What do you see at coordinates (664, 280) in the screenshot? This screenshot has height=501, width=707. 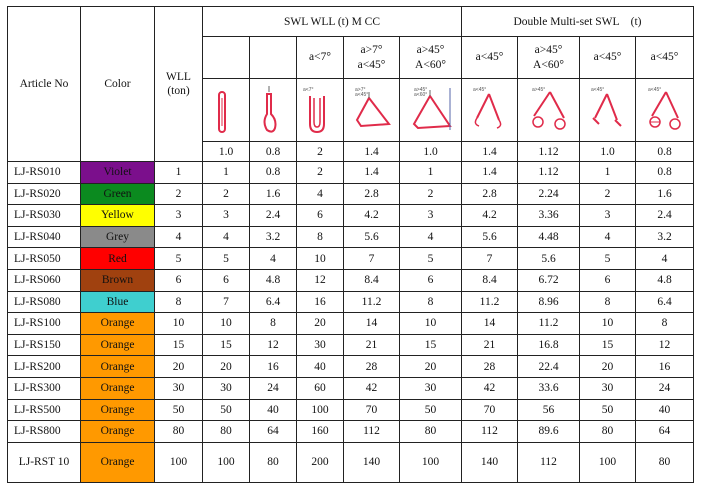 I see `swl-value-cell: 4.8` at bounding box center [664, 280].